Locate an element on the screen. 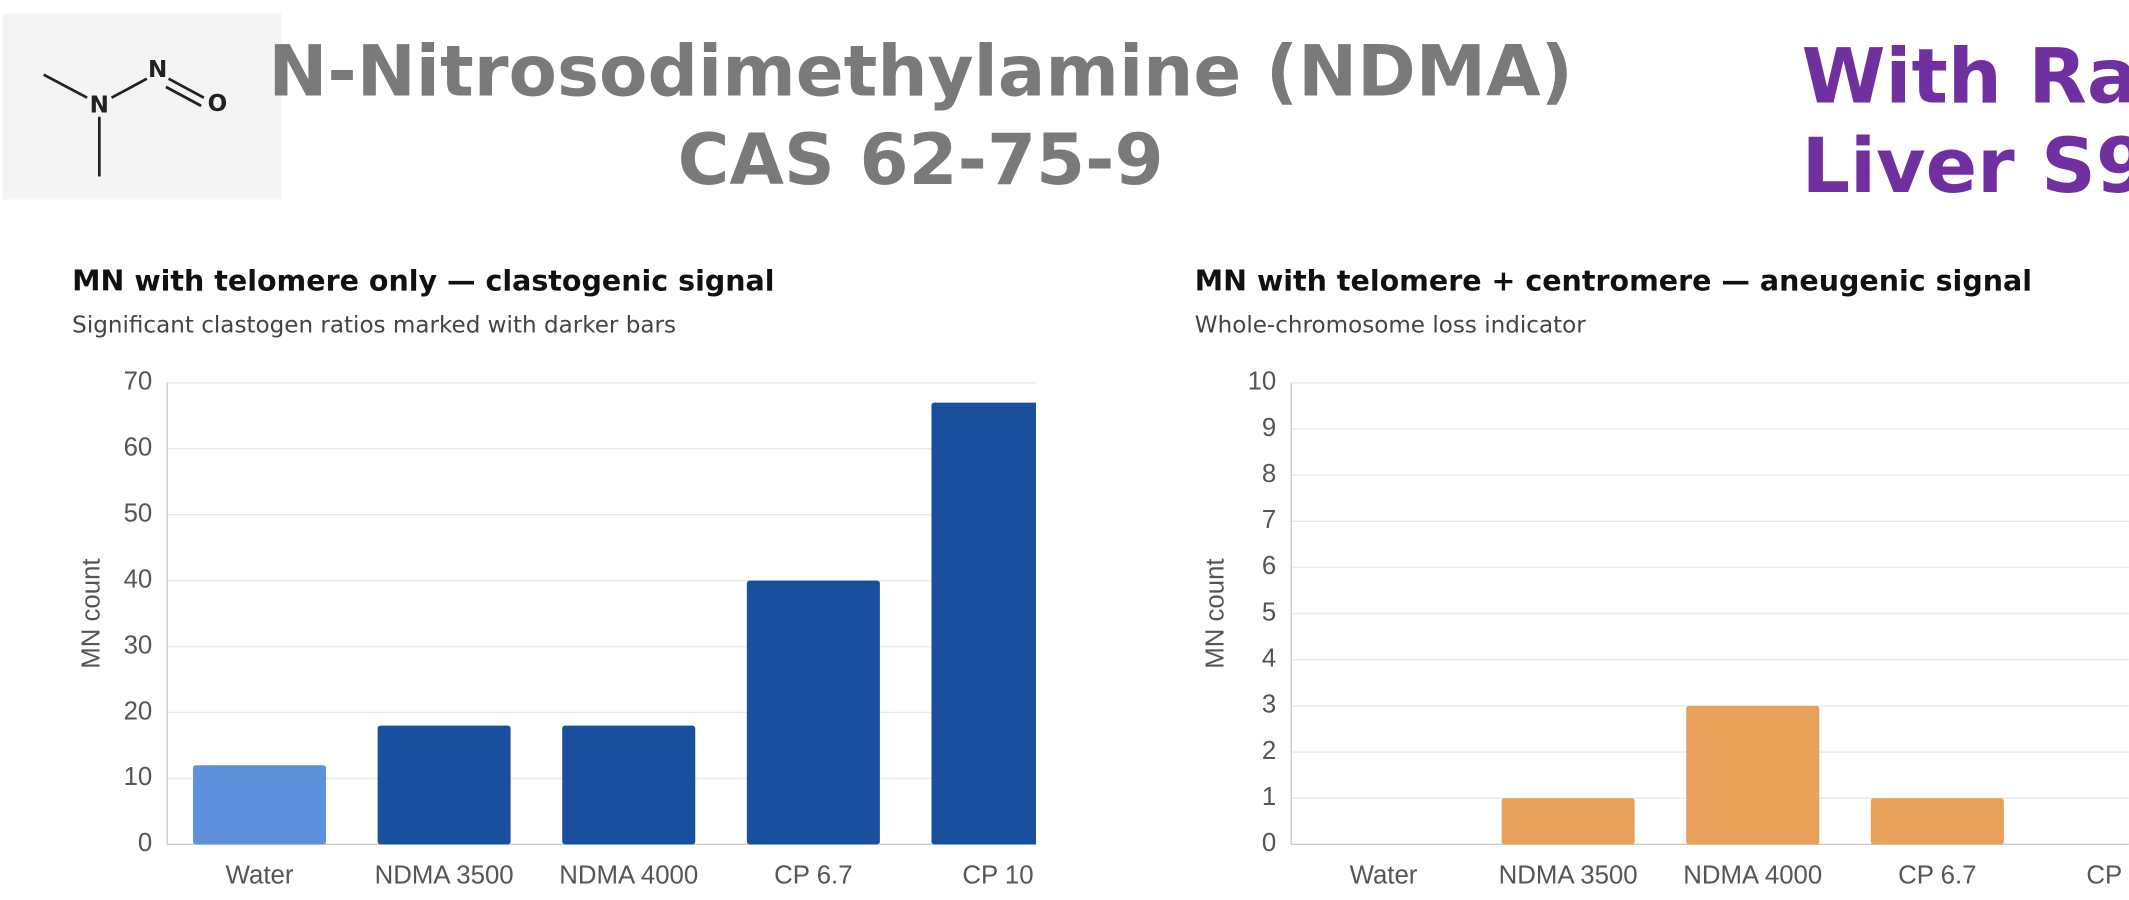 The width and height of the screenshot is (2129, 900). svg-text: O is located at coordinates (218, 104).